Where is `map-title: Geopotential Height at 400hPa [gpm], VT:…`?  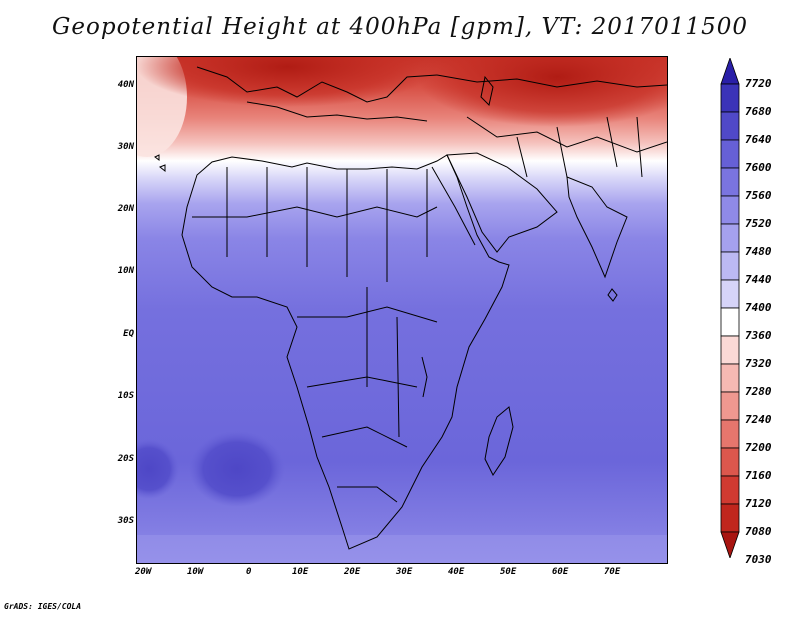
map-title: Geopotential Height at 400hPa [gpm], VT:… is located at coordinates (400, 27).